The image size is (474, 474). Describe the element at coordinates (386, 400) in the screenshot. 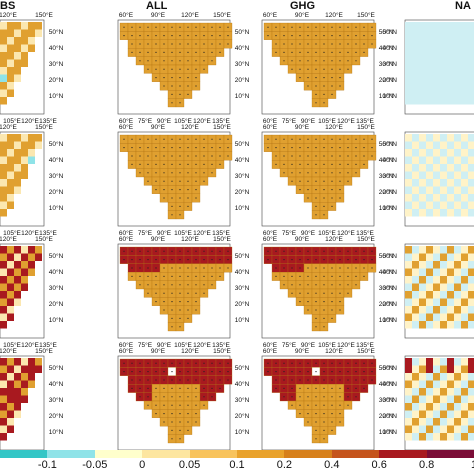

I see `row4-ghg-lat-label: 30°N` at that location.